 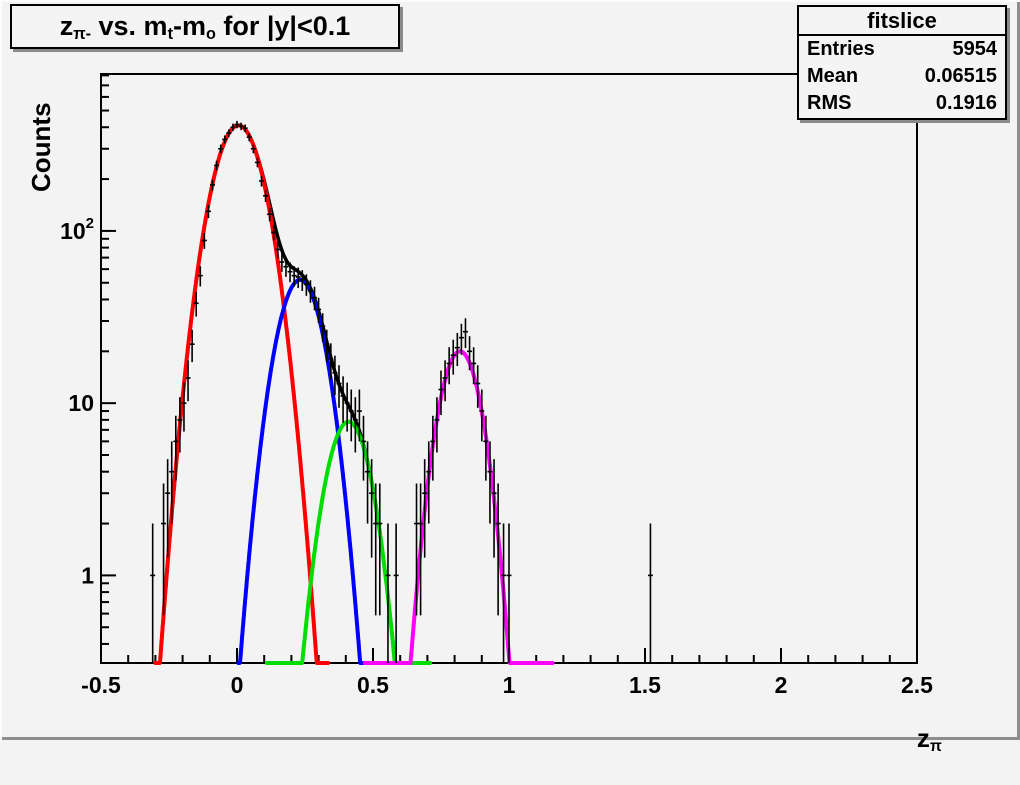 What do you see at coordinates (841, 49) in the screenshot?
I see `stats-label-entries: Entries` at bounding box center [841, 49].